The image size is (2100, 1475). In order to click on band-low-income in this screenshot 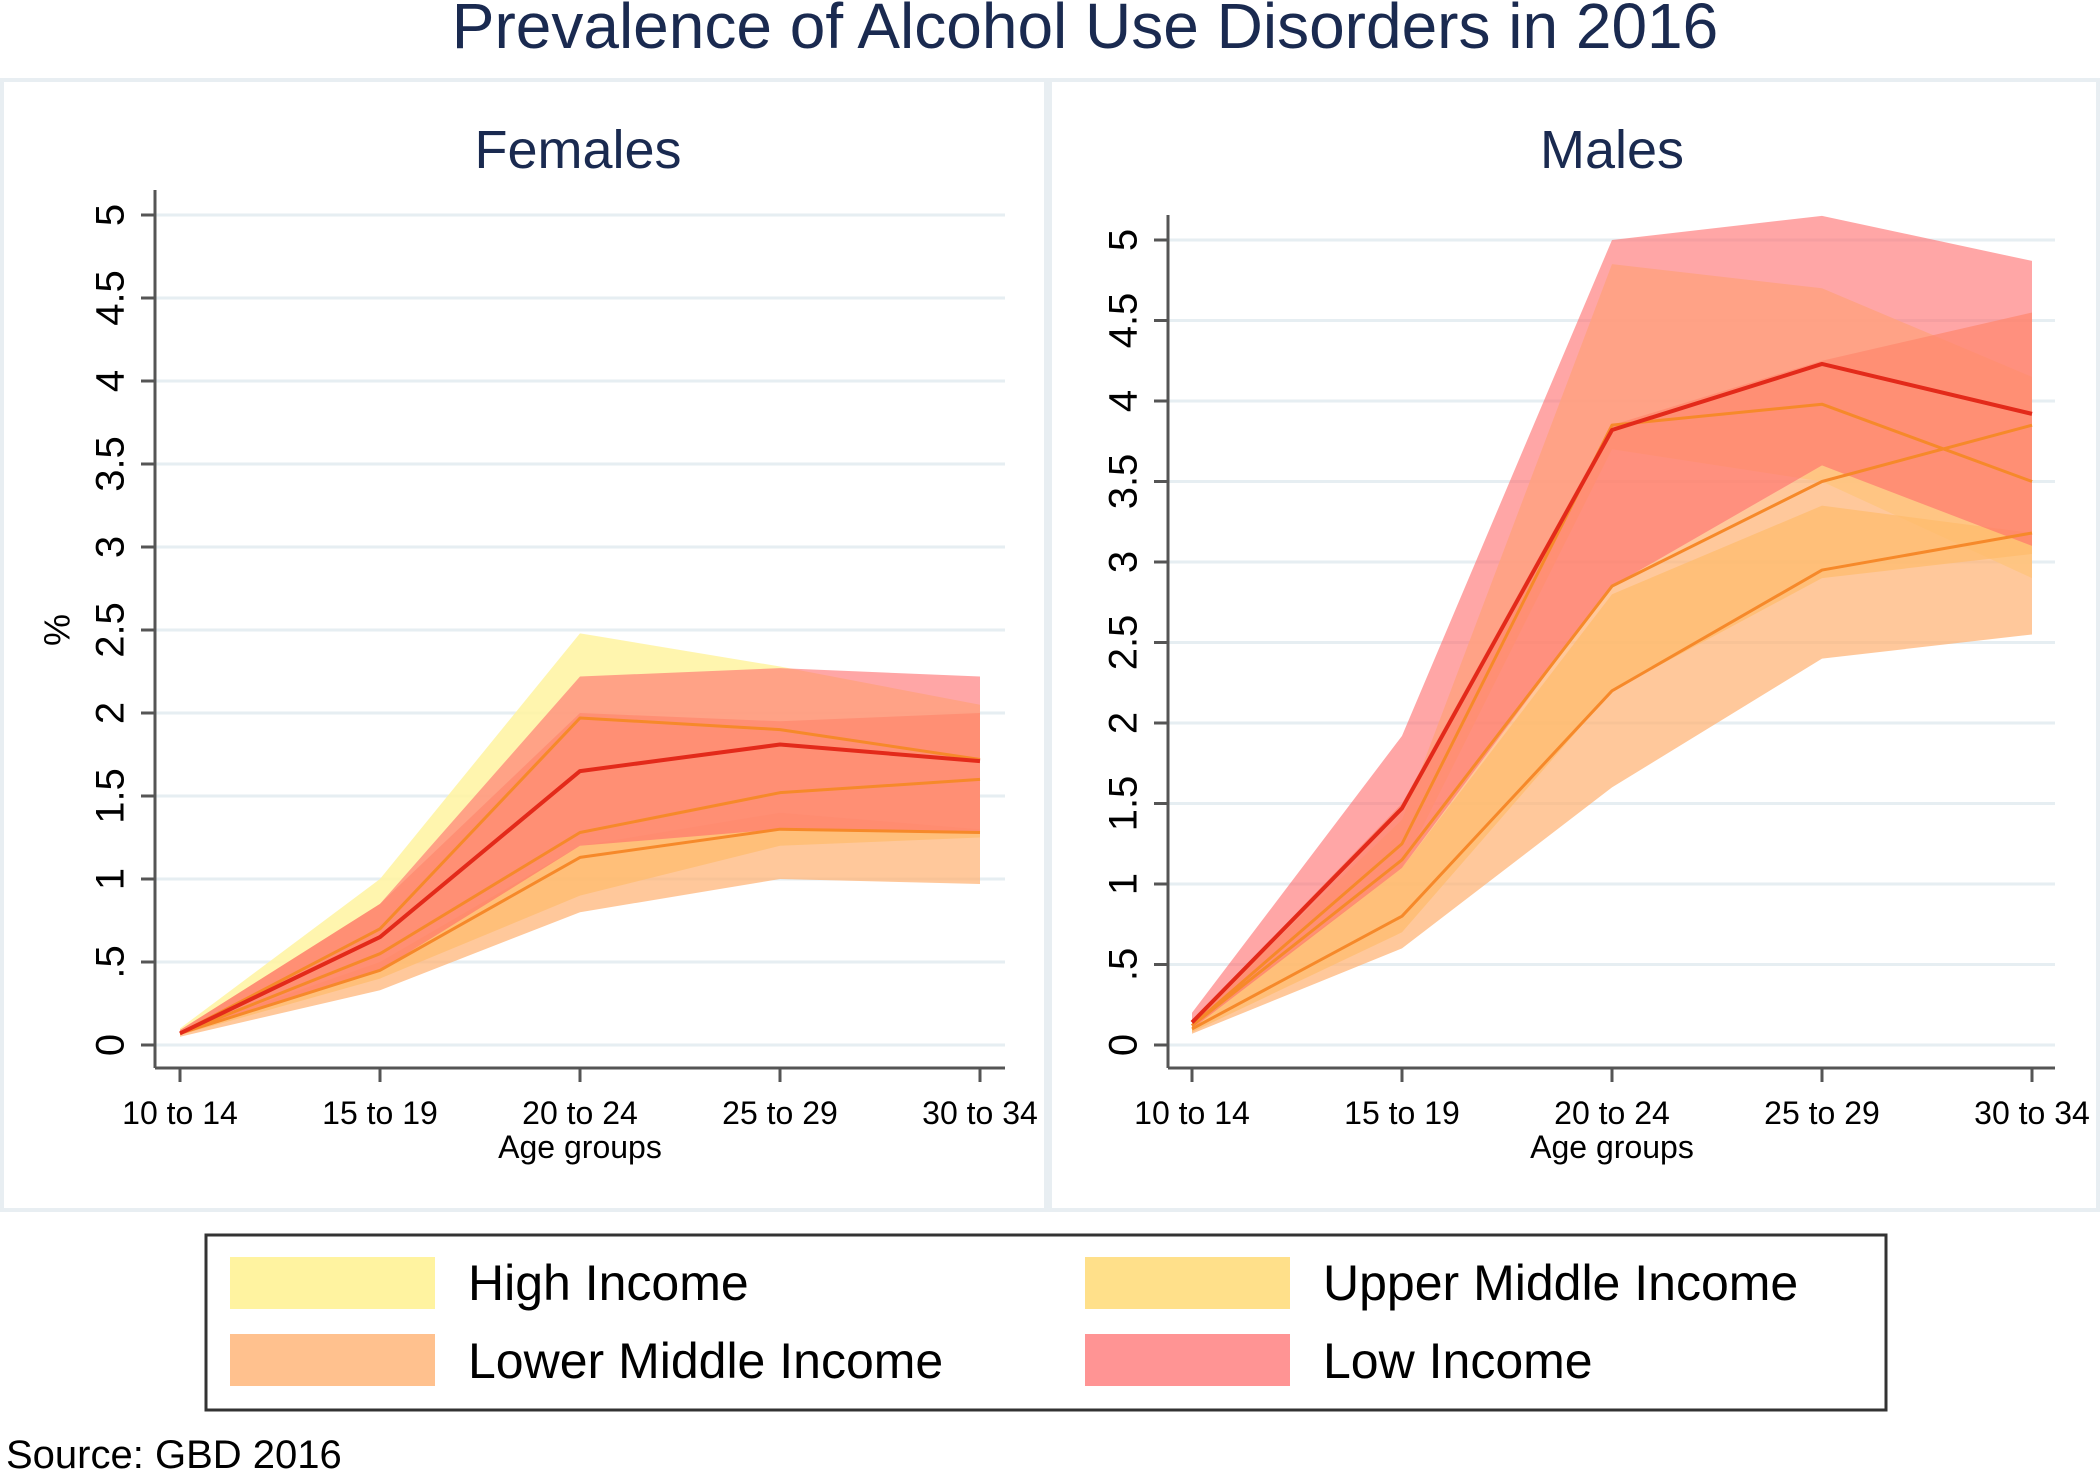, I will do `click(580, 852)`.